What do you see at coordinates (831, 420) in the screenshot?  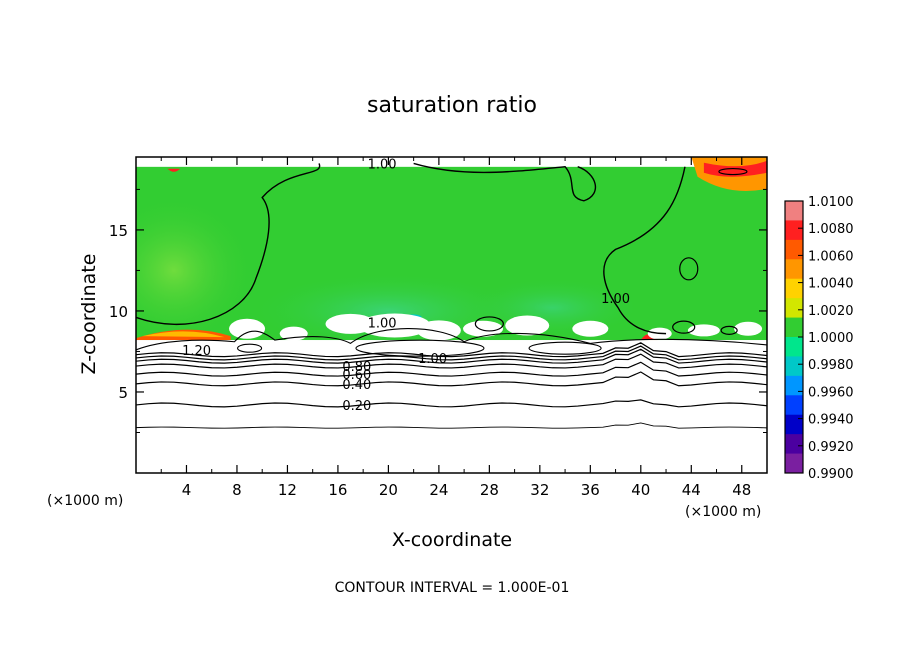 I see `colorbar-tick-label: 0.9940` at bounding box center [831, 420].